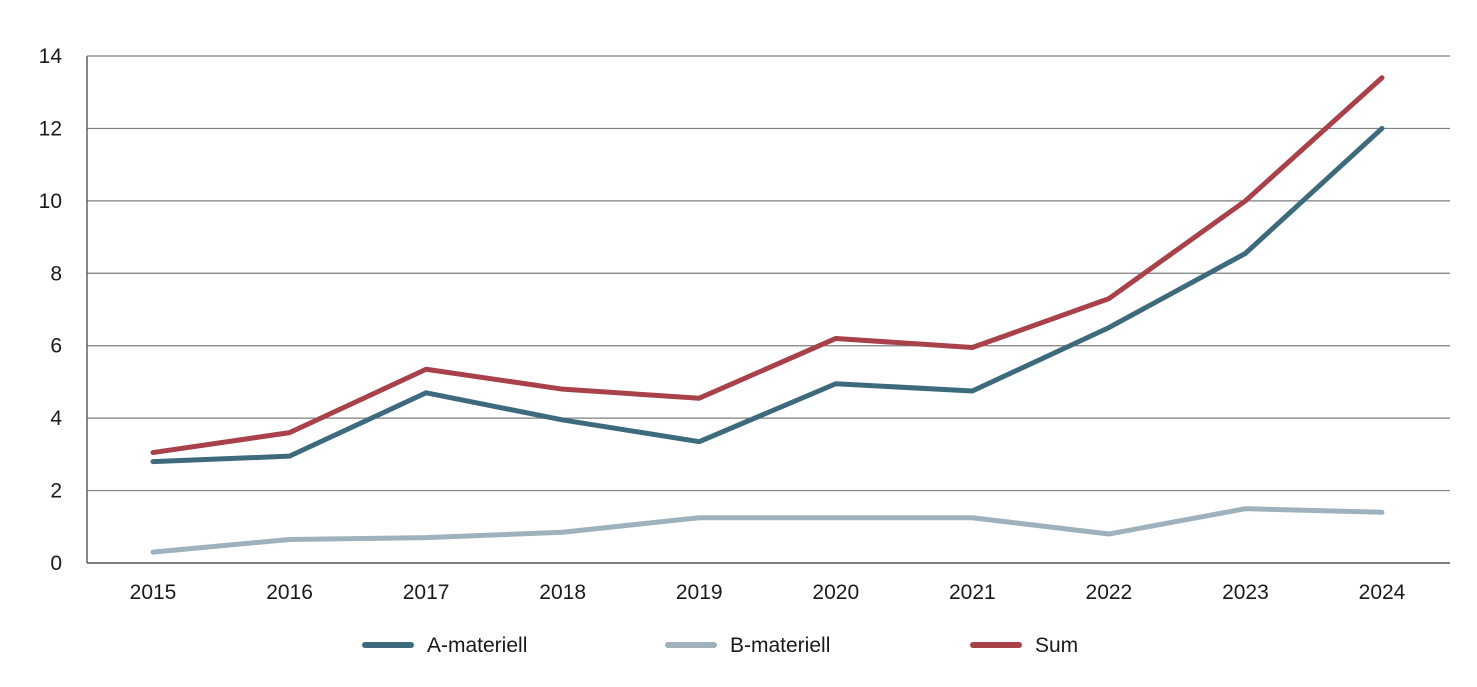 The width and height of the screenshot is (1477, 687). Describe the element at coordinates (1109, 592) in the screenshot. I see `x-tick-label: 2022` at that location.